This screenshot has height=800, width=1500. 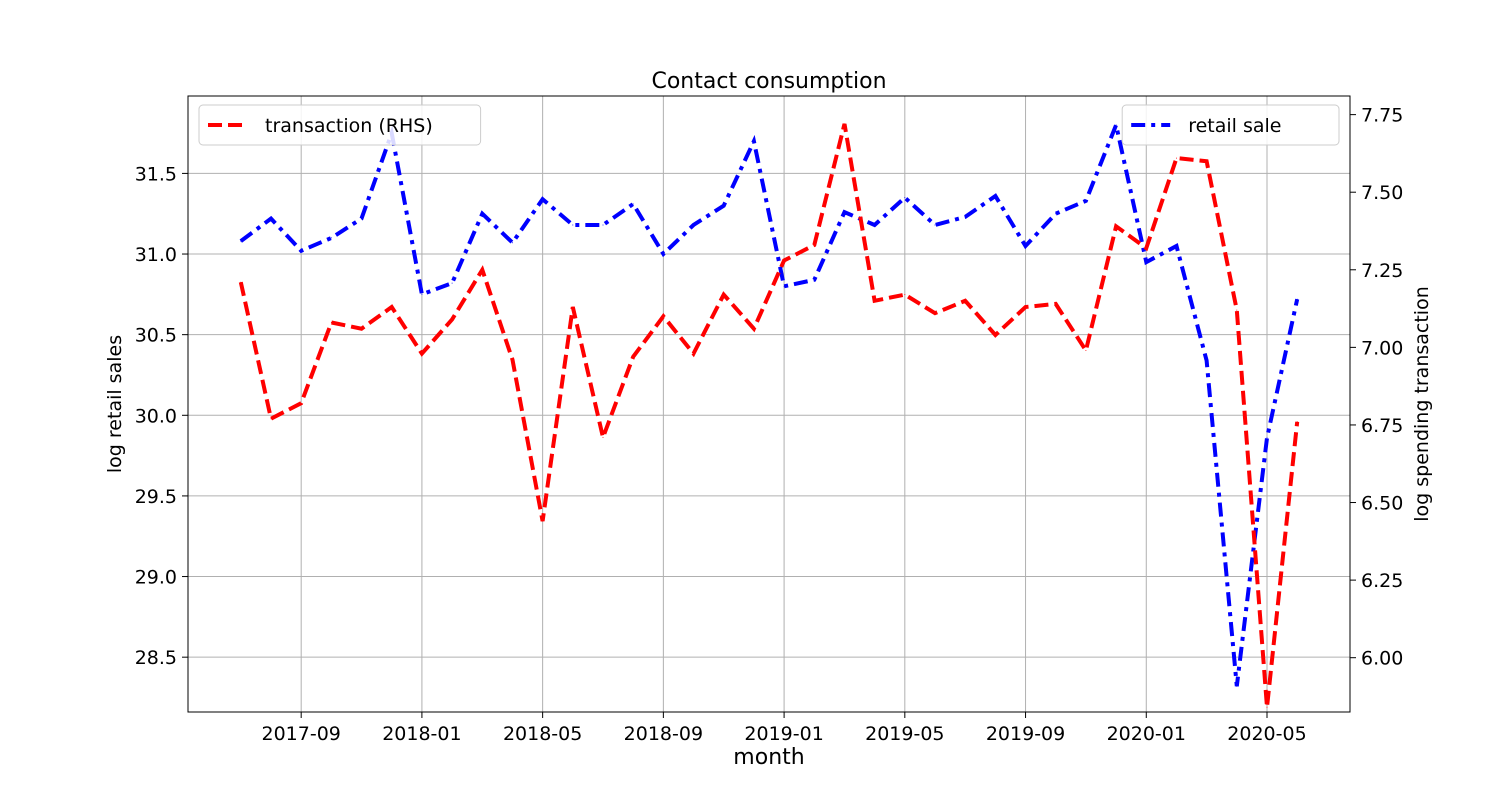 I want to click on legend-transaction: transaction (RHS), so click(x=340, y=125).